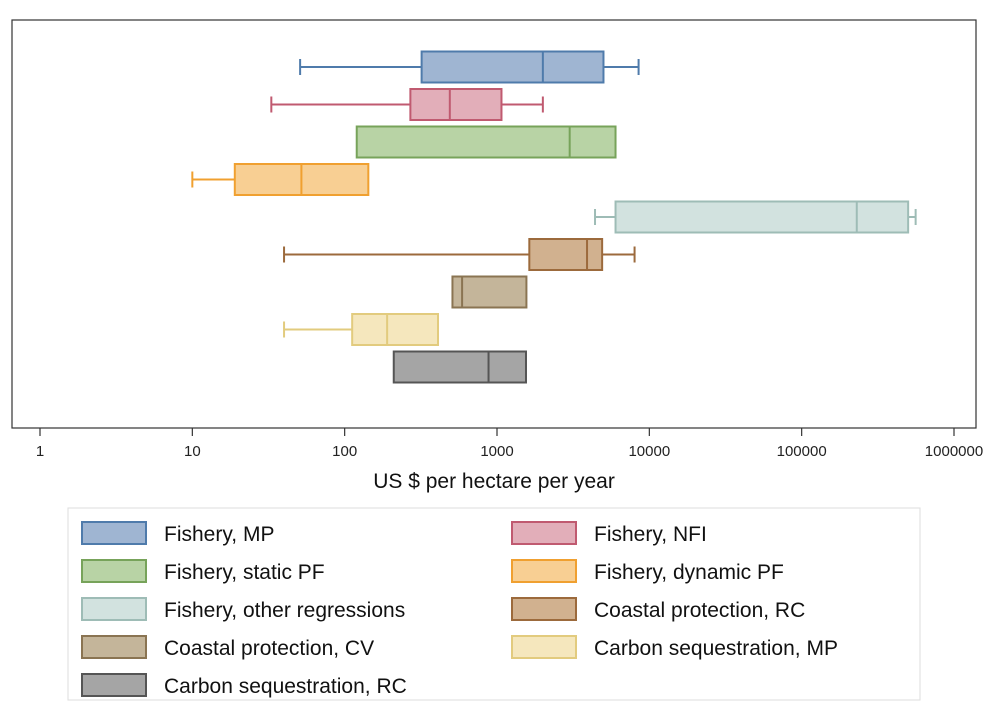  I want to click on legend-label: Fishery, dynamic PF, so click(689, 572).